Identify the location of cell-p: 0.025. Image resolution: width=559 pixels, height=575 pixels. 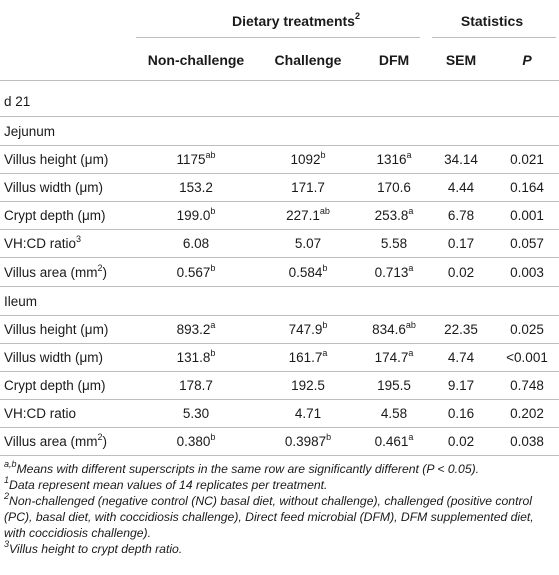
(527, 329).